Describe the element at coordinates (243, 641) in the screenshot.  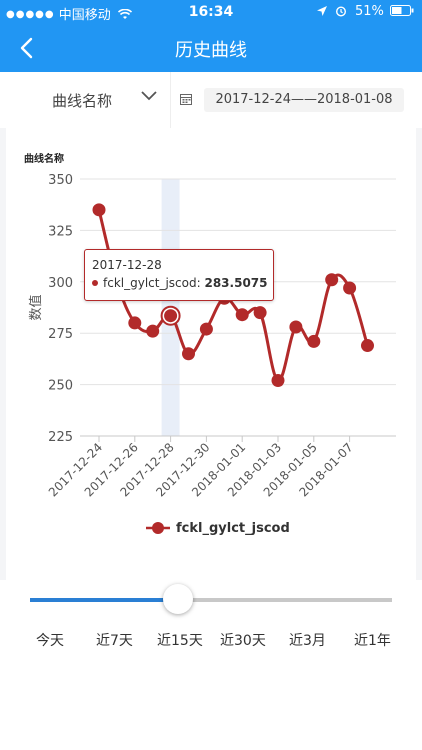
I see `range-option-30d: 近30天` at that location.